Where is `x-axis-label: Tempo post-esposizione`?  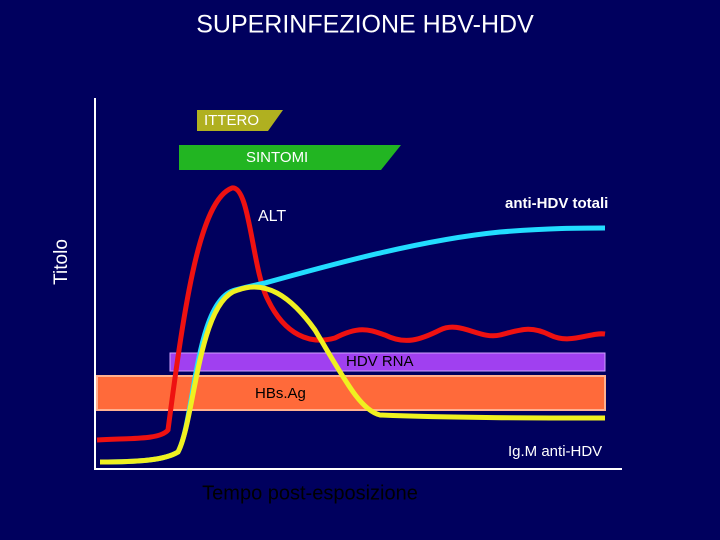 x-axis-label: Tempo post-esposizione is located at coordinates (310, 493).